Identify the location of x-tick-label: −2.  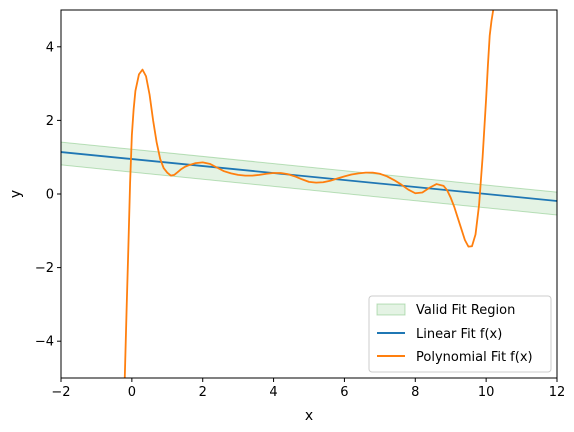
(60, 392).